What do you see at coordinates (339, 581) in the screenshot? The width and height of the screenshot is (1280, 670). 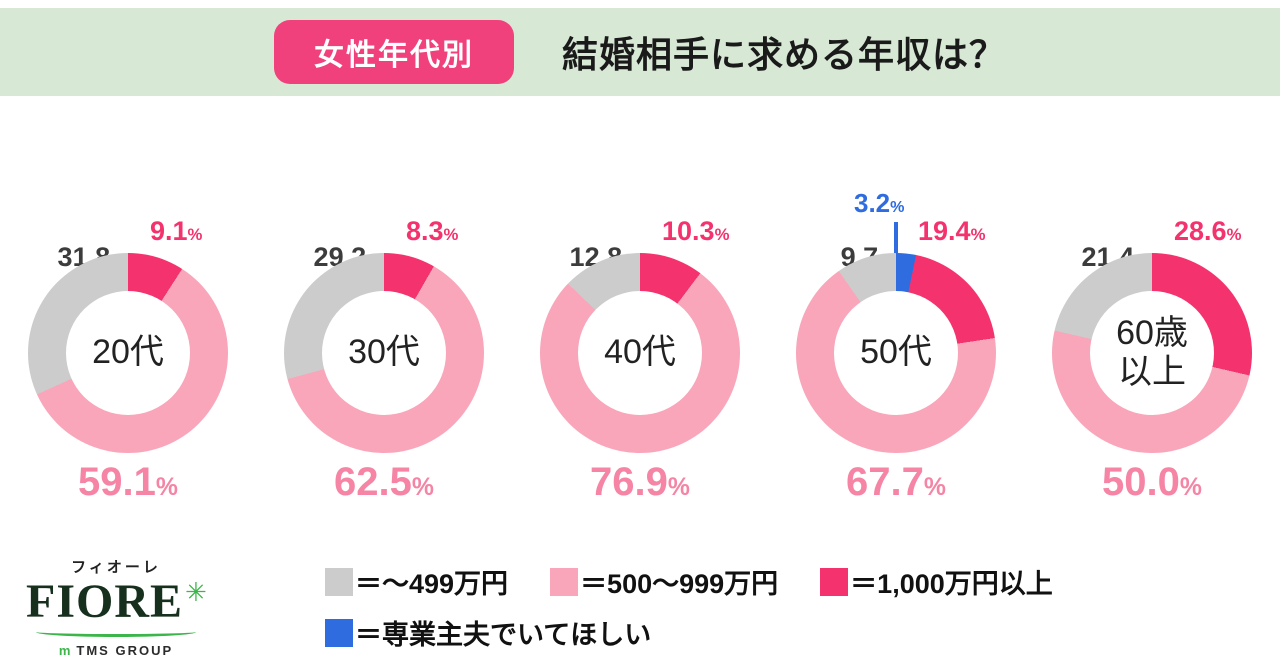 I see `gray-swatch-icon` at bounding box center [339, 581].